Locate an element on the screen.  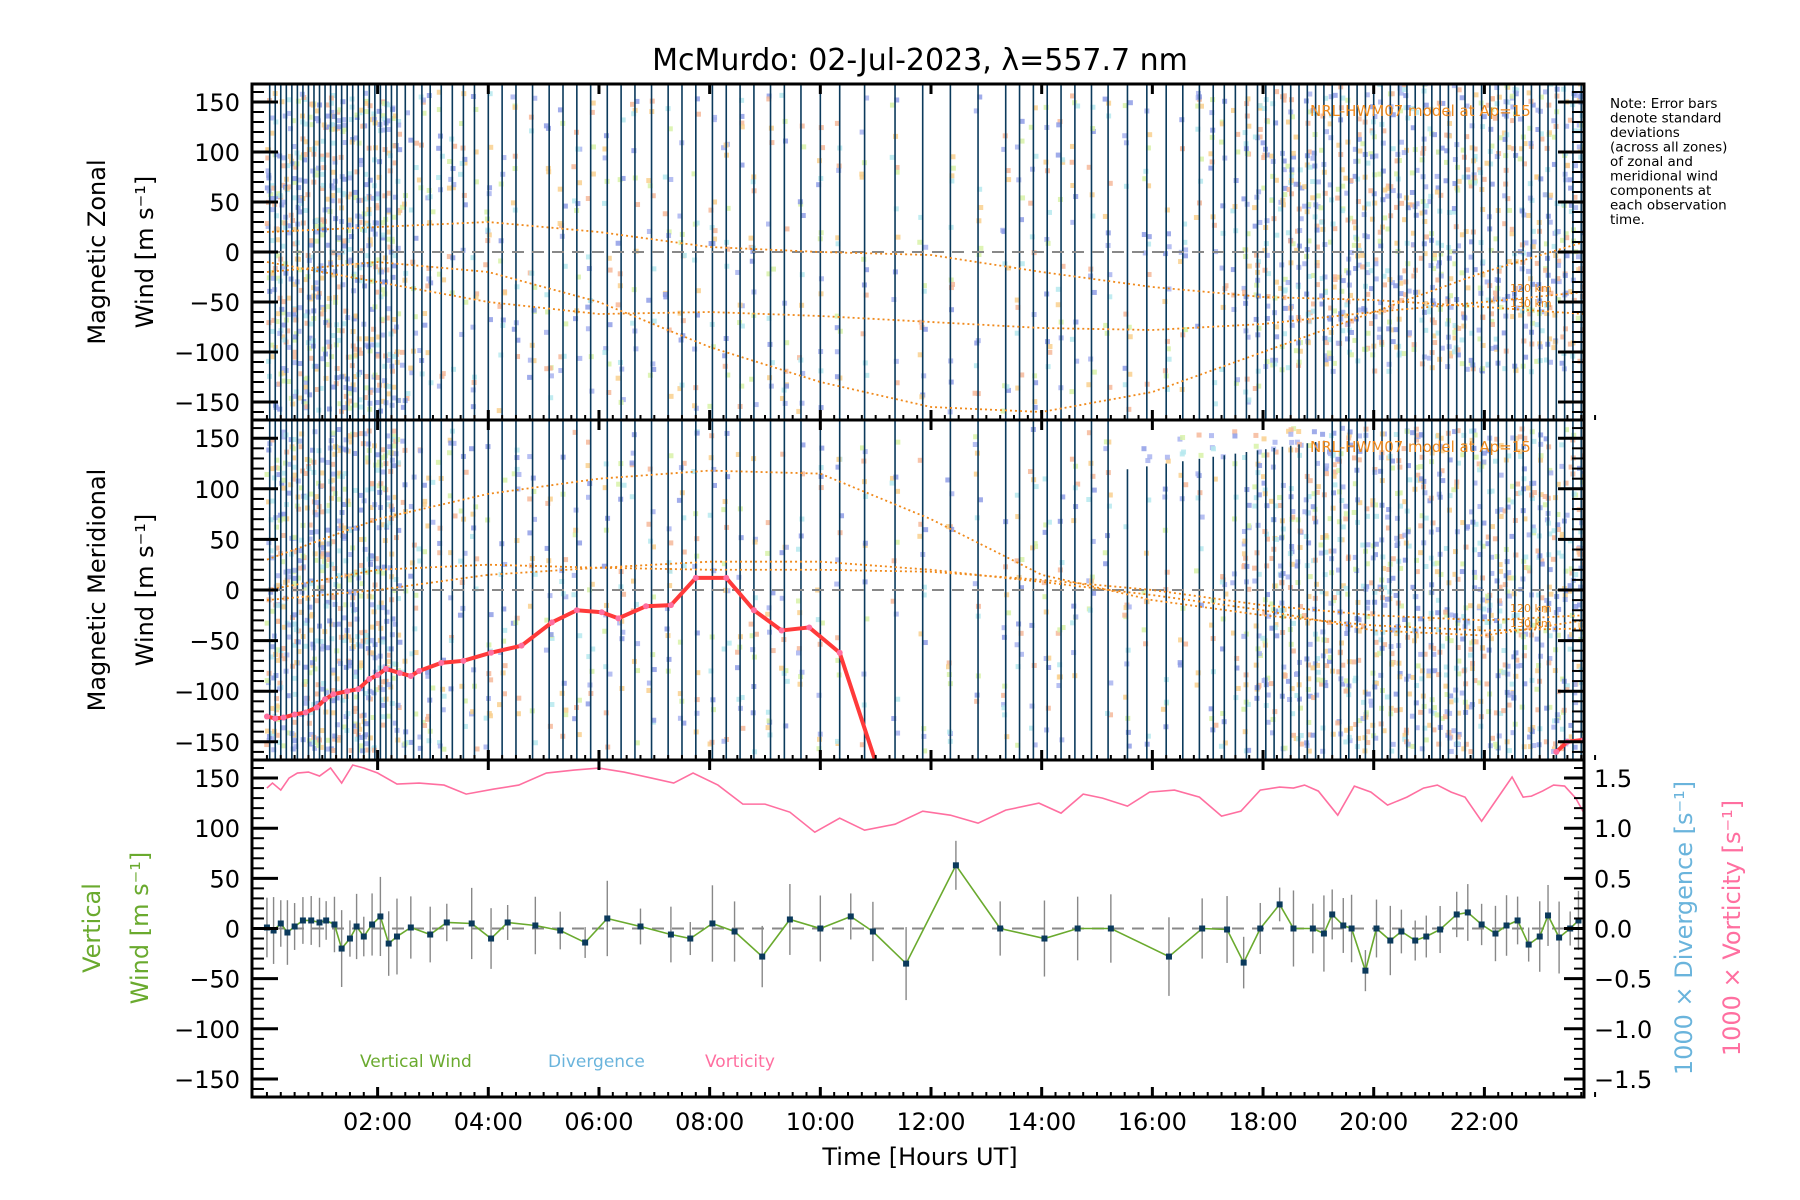
note-line: each observation is located at coordinates (1668, 206).